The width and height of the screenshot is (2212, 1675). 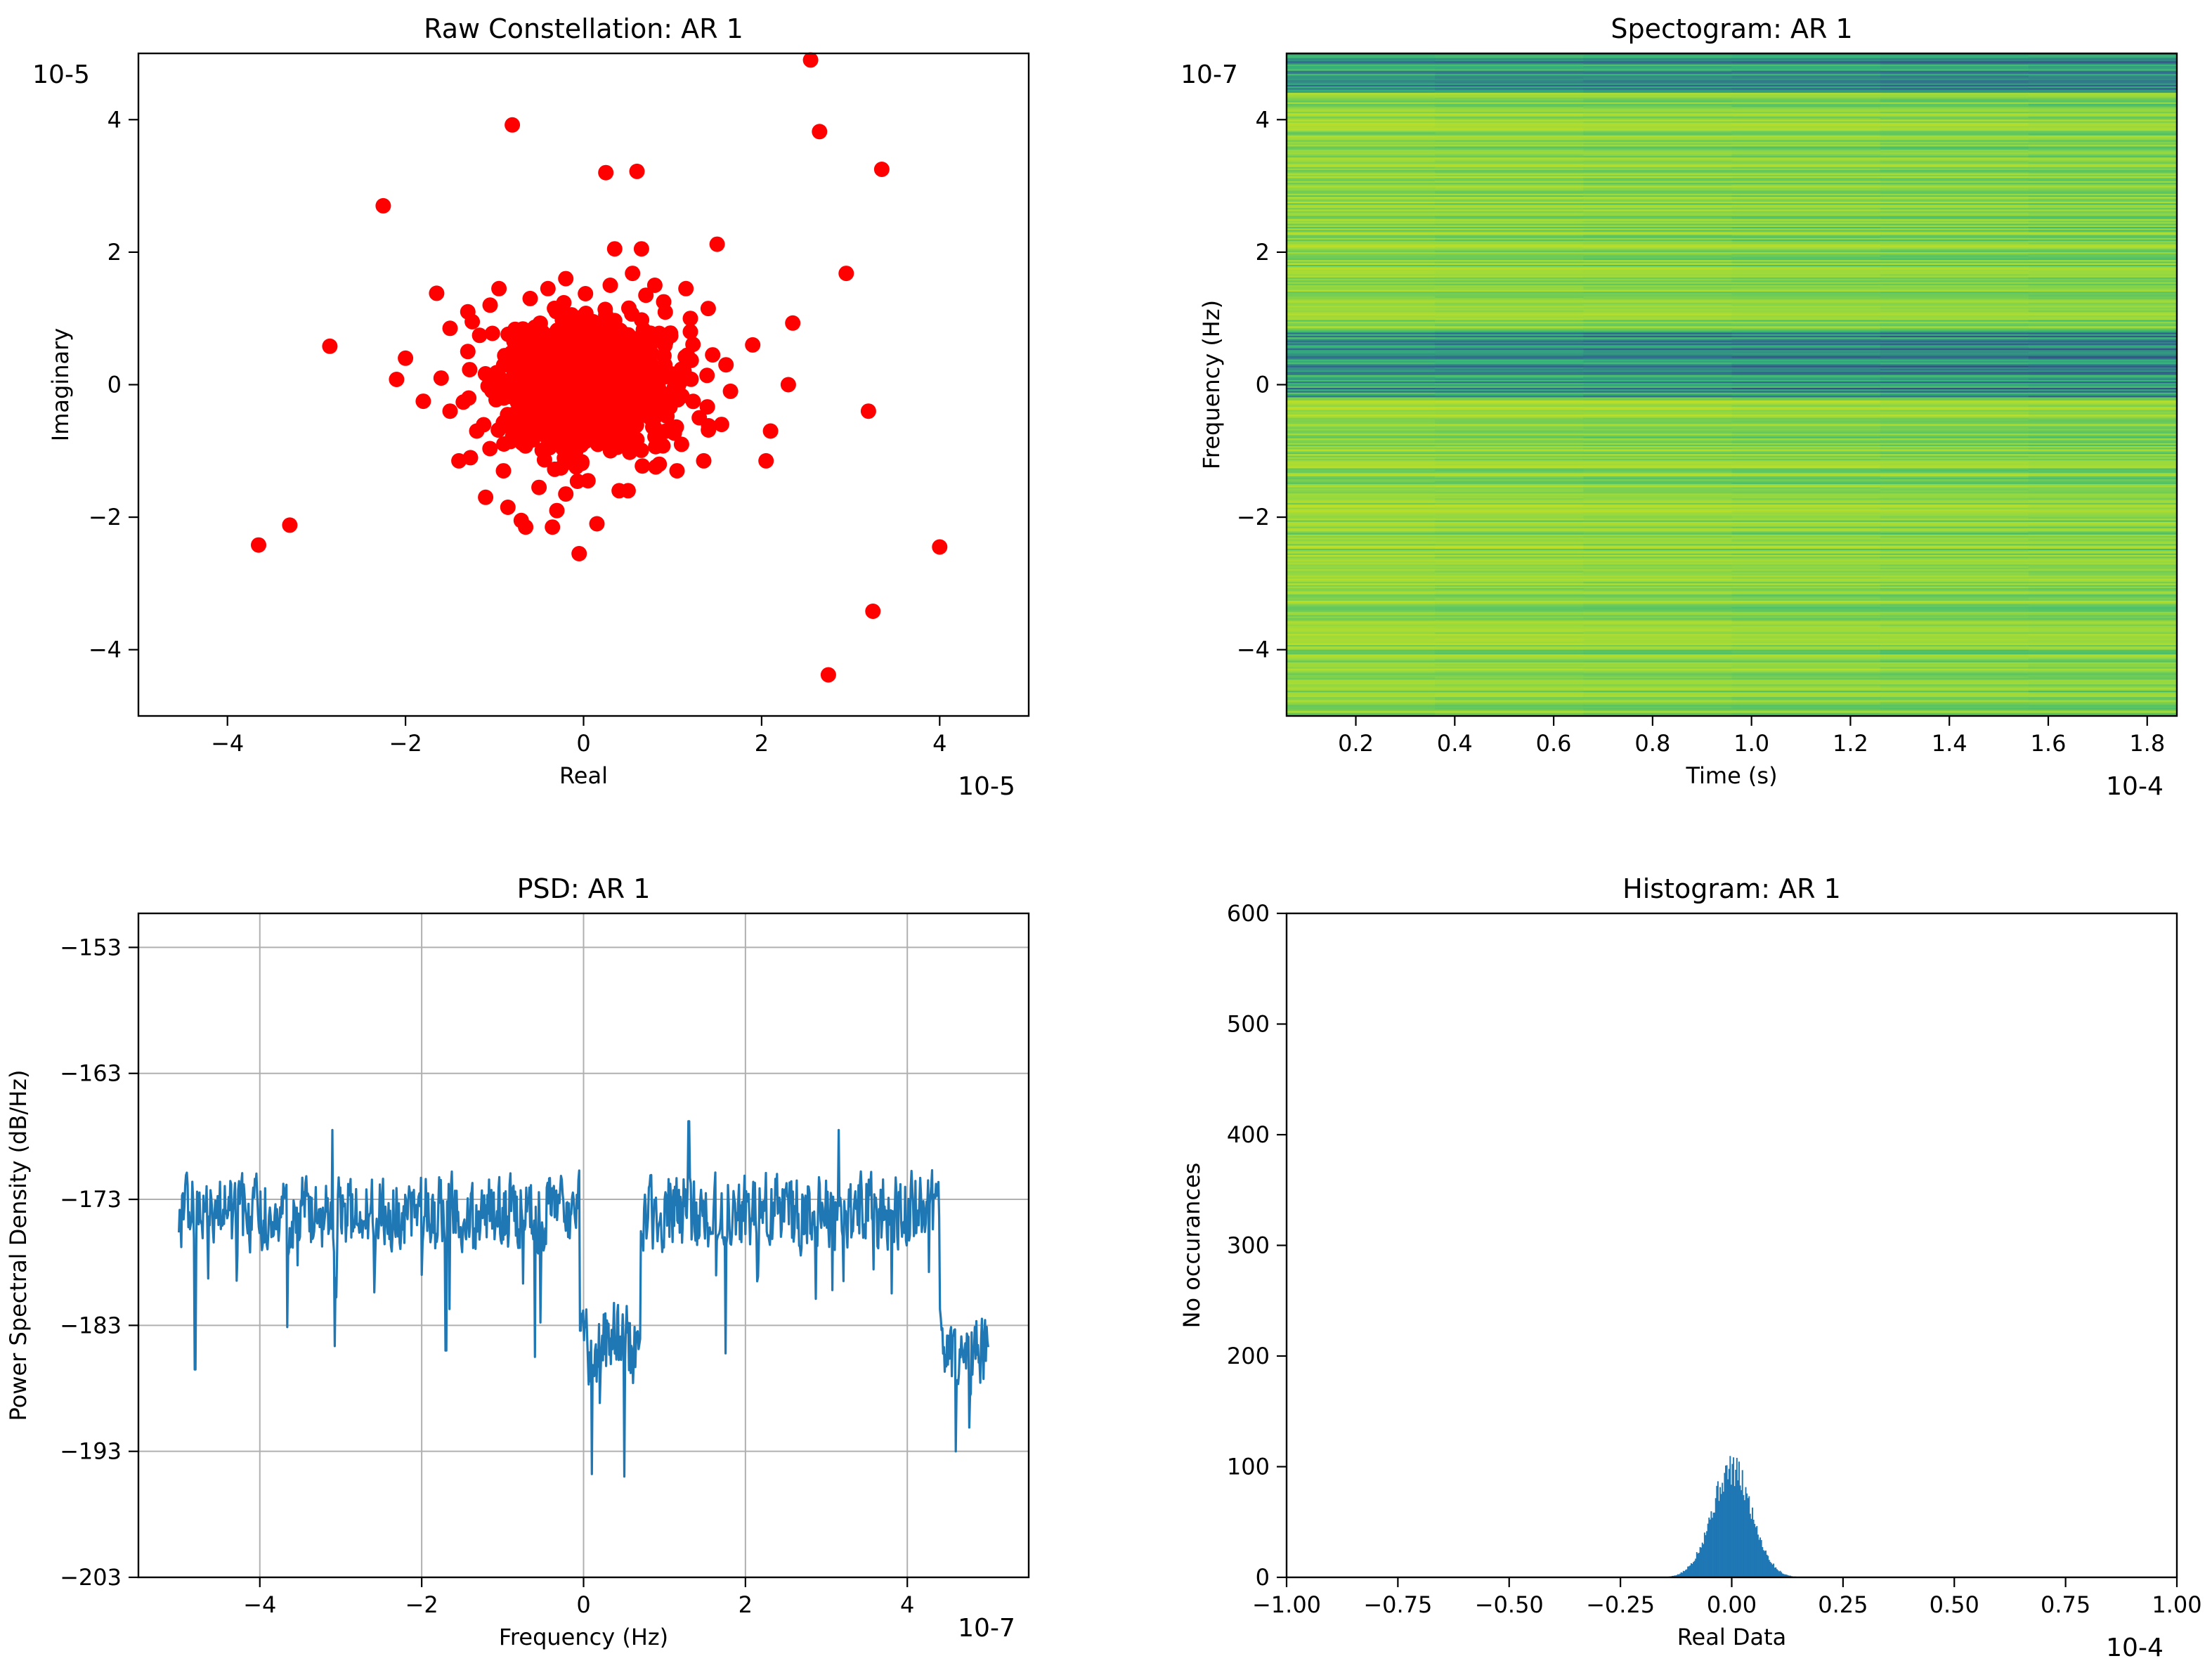 What do you see at coordinates (2065, 1604) in the screenshot?
I see `x-tick-label: 0.75` at bounding box center [2065, 1604].